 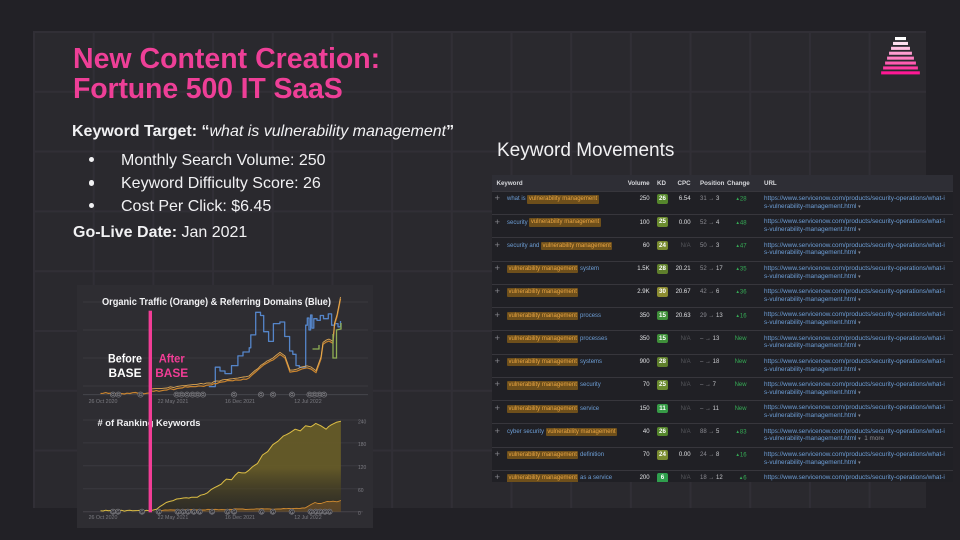 I want to click on svg-text: 60, so click(x=361, y=491).